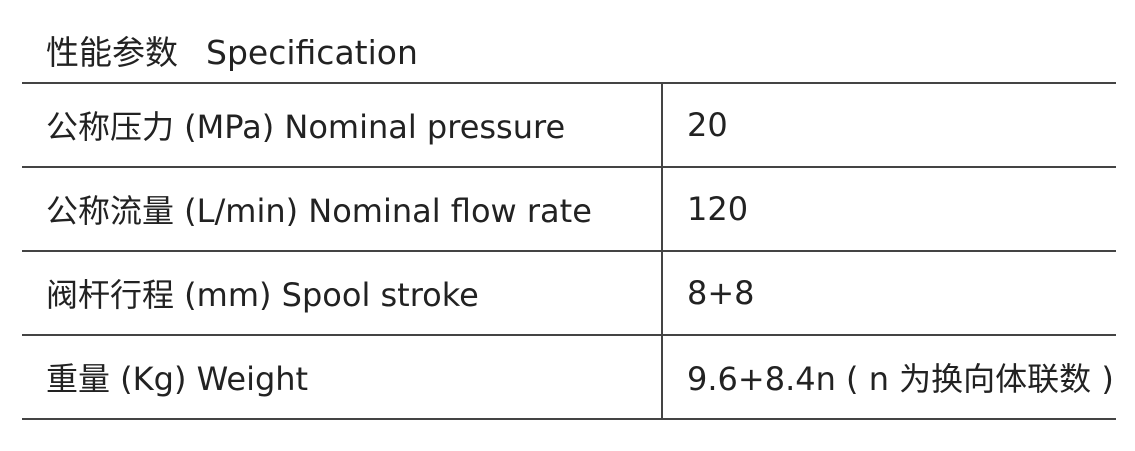  Describe the element at coordinates (342, 293) in the screenshot. I see `spec-name: 阀杆行程 (mm) Spool stroke` at that location.